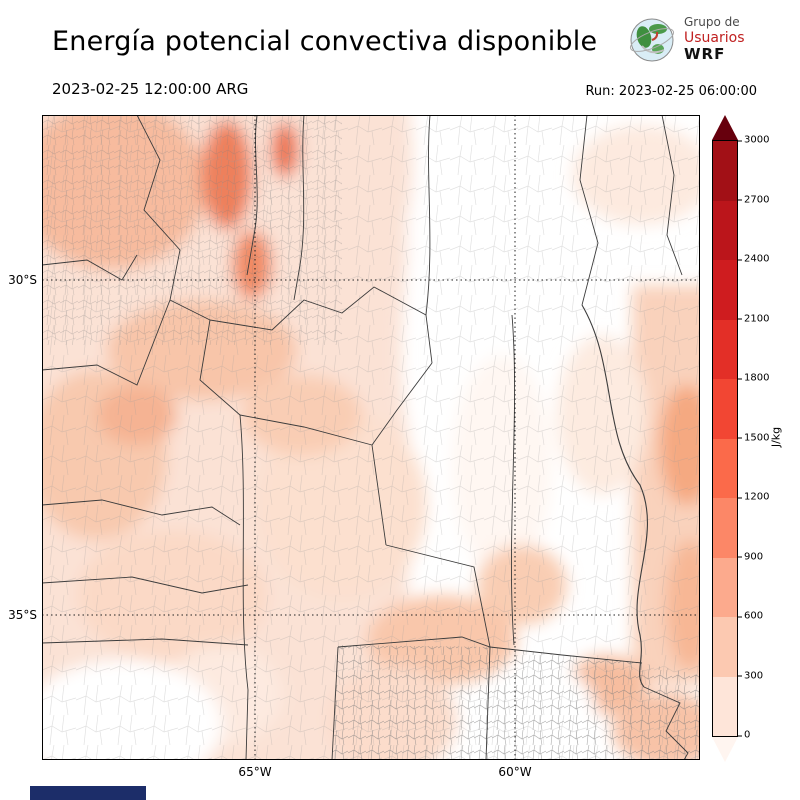 This screenshot has width=800, height=800. What do you see at coordinates (753, 497) in the screenshot?
I see `colorbar-tick-label: 1200` at bounding box center [753, 497].